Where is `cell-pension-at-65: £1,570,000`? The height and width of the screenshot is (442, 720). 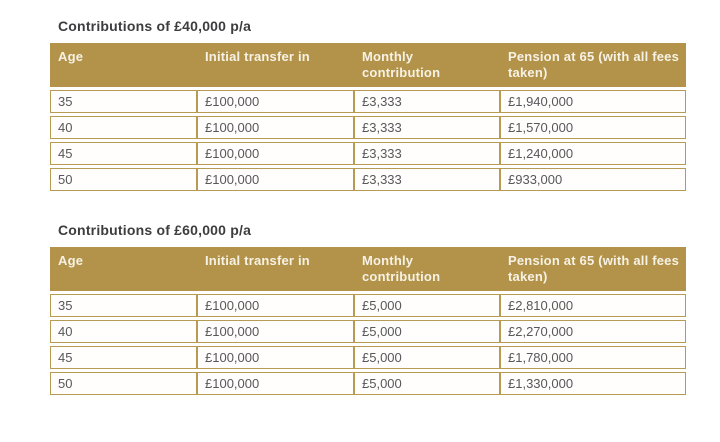
cell-pension-at-65: £1,570,000 is located at coordinates (593, 127).